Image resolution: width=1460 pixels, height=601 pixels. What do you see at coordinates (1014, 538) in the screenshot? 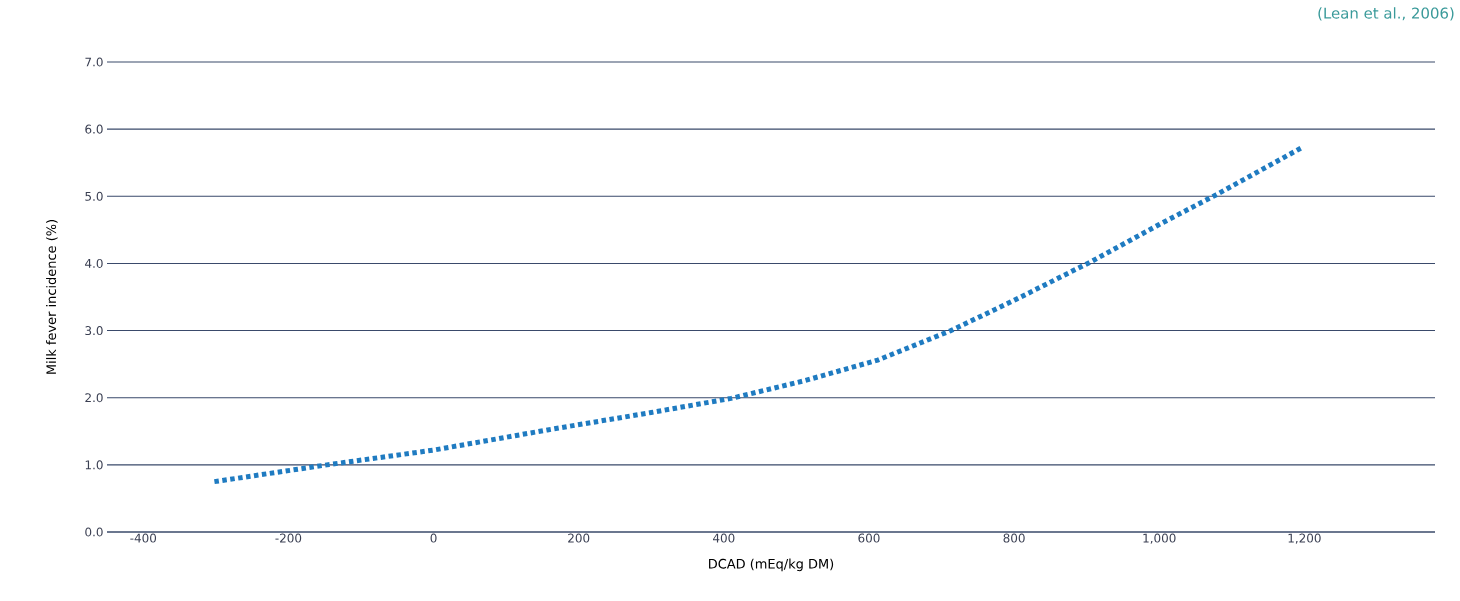
I see `x-tick-label: 800` at bounding box center [1014, 538].